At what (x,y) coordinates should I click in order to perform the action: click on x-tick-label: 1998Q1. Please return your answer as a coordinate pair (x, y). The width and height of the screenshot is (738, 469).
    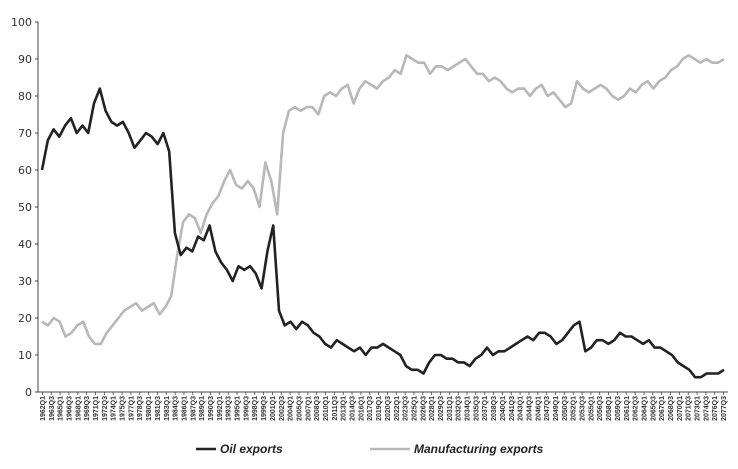
    Looking at the image, I should click on (255, 408).